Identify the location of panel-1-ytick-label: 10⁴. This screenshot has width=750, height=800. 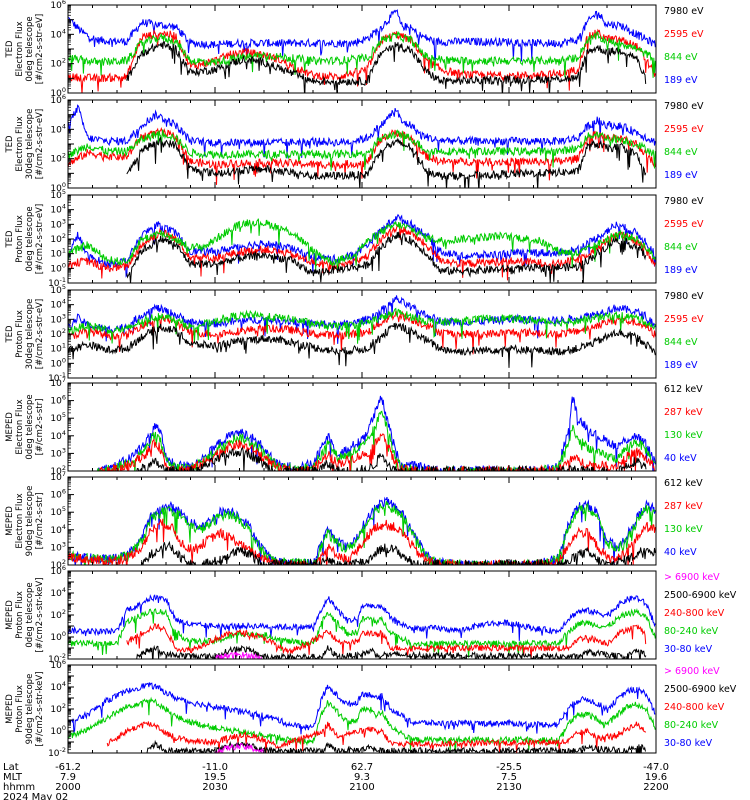
(58, 33).